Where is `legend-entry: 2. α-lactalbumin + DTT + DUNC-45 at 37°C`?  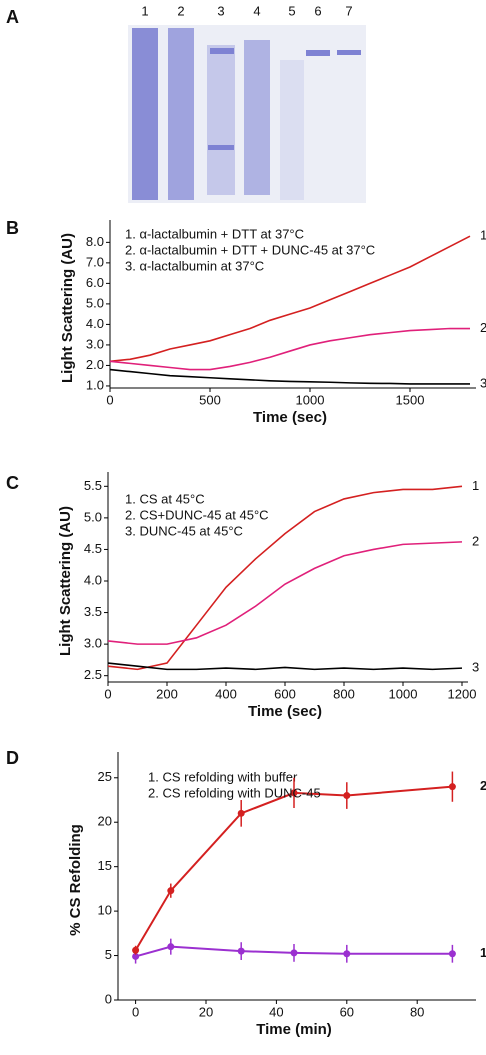 legend-entry: 2. α-lactalbumin + DTT + DUNC-45 at 37°C is located at coordinates (250, 249).